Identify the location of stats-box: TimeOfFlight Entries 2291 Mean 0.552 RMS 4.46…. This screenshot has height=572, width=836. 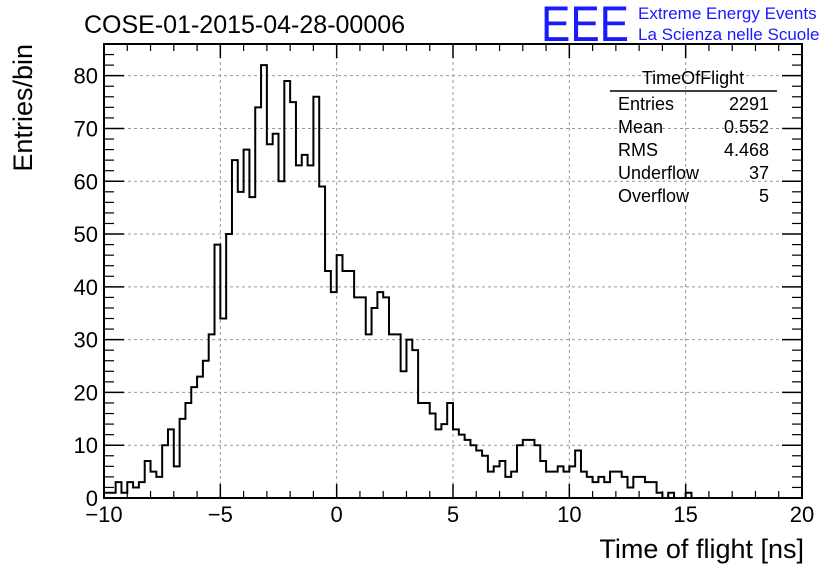
(693, 137).